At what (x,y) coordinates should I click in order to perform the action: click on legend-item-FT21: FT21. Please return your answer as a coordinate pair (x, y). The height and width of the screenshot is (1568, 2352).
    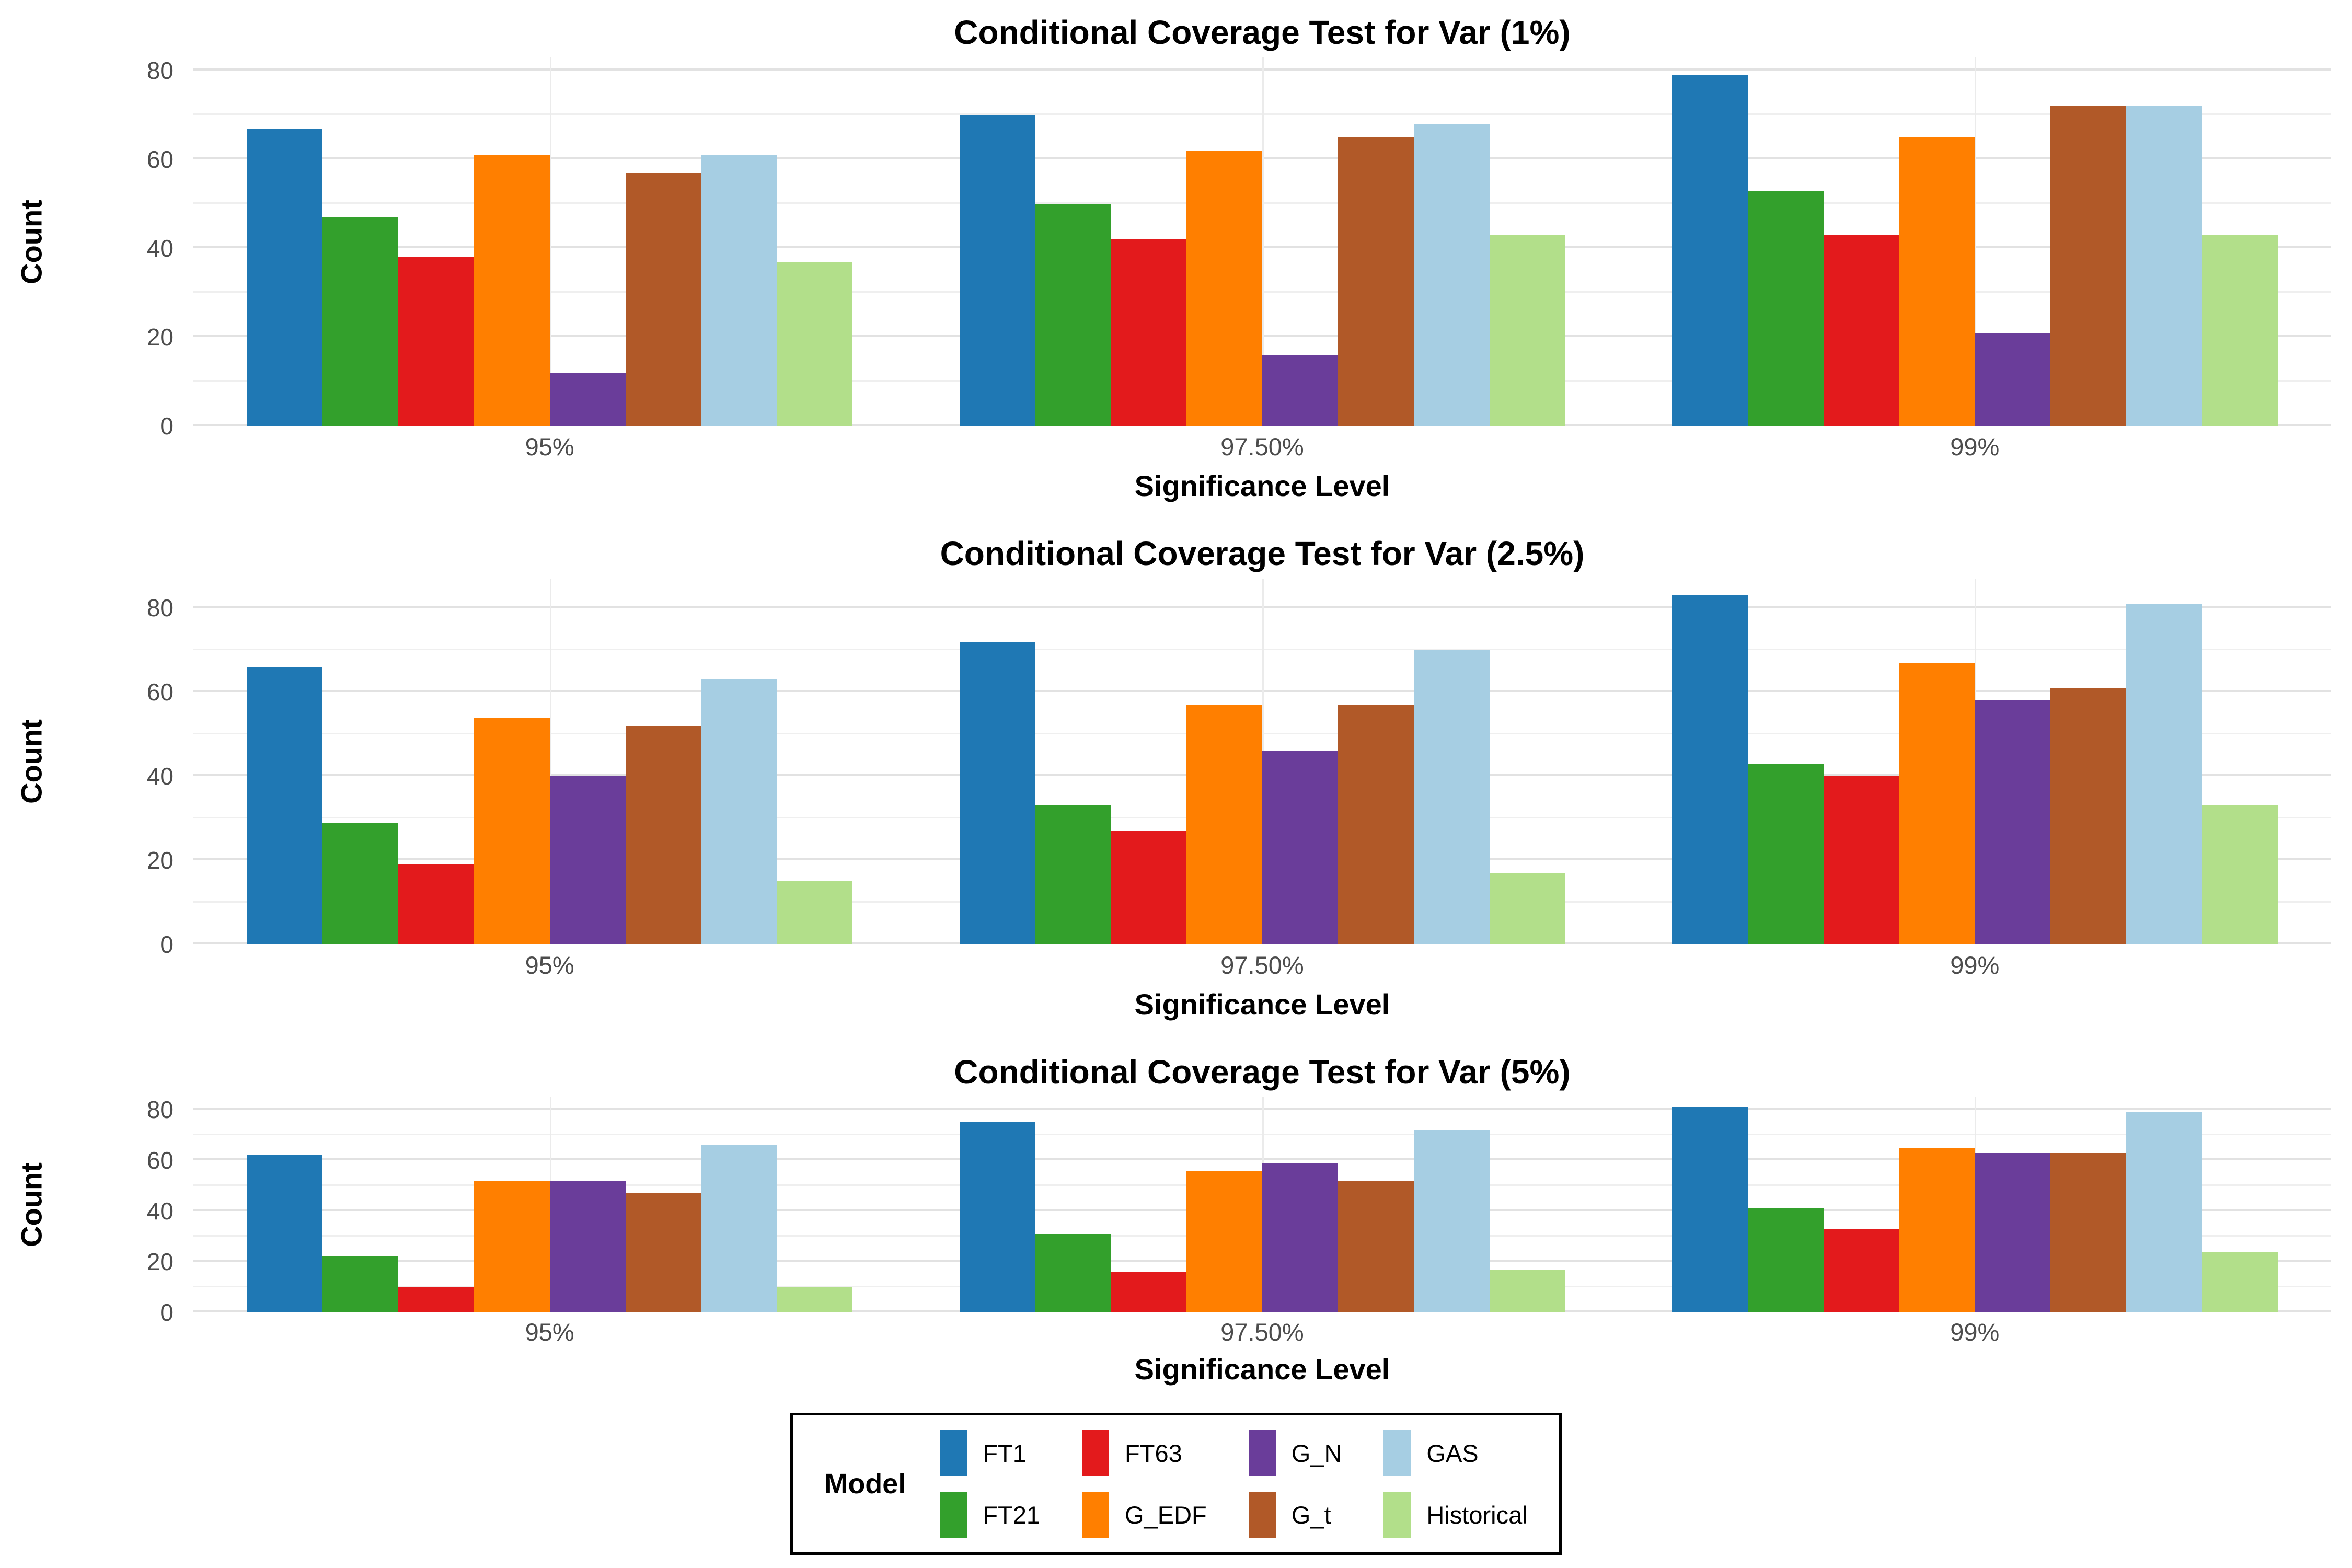
    Looking at the image, I should click on (990, 1515).